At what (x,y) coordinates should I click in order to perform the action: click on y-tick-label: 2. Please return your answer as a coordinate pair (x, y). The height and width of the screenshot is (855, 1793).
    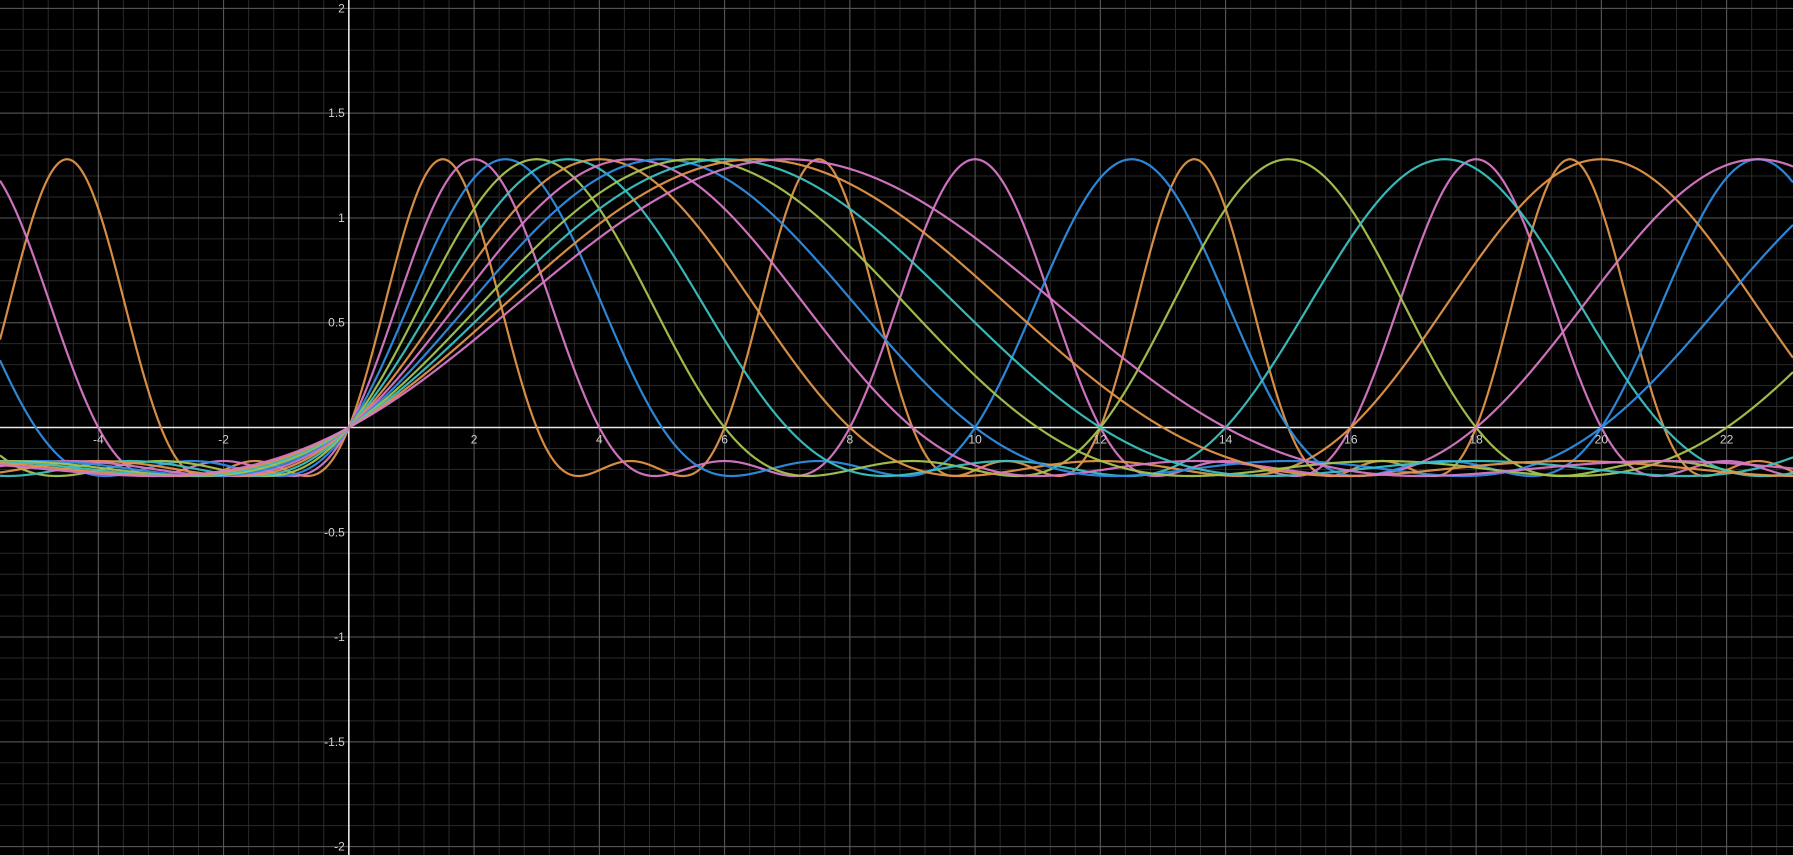
    Looking at the image, I should click on (341, 8).